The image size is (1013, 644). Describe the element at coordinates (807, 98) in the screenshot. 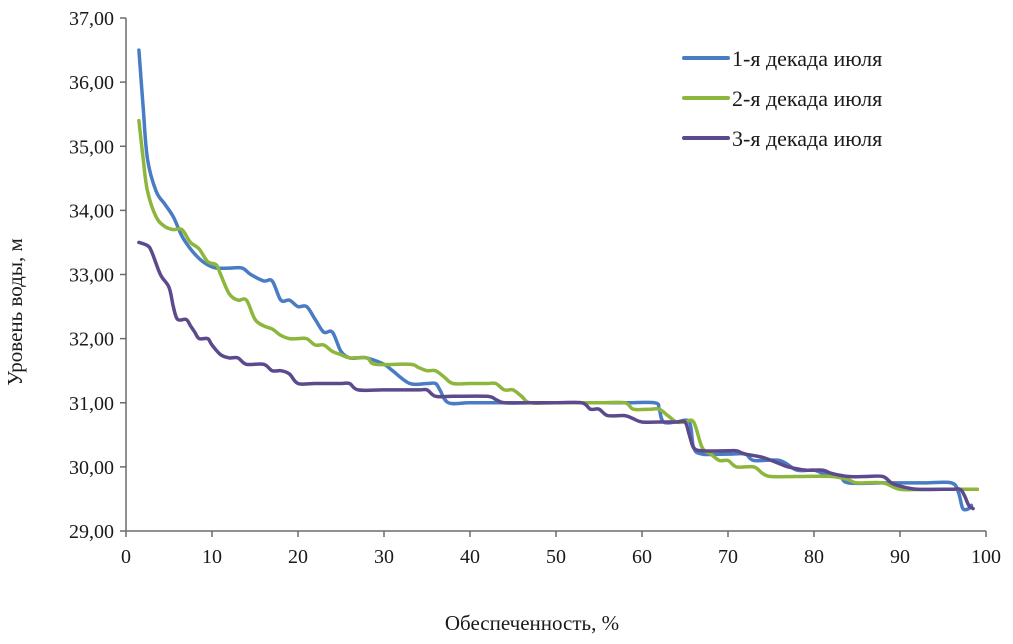

I see `legend-label-2: 2-я декада июля` at that location.